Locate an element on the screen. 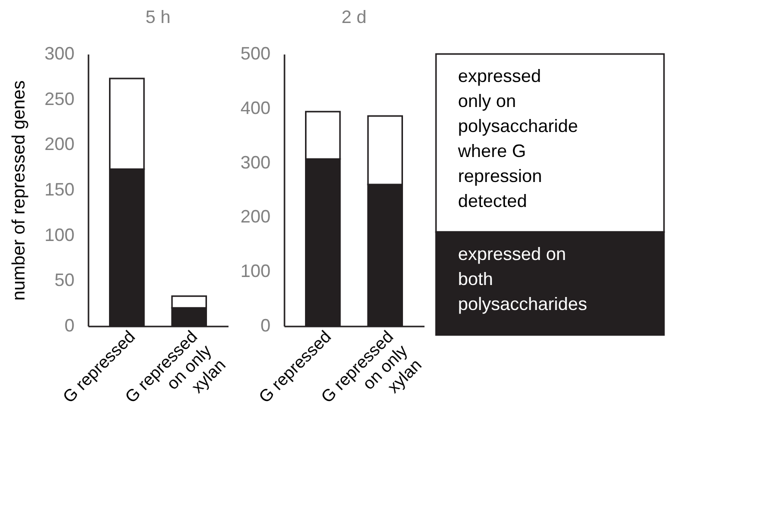 This screenshot has height=529, width=779. y-tick-label: 150 is located at coordinates (59, 190).